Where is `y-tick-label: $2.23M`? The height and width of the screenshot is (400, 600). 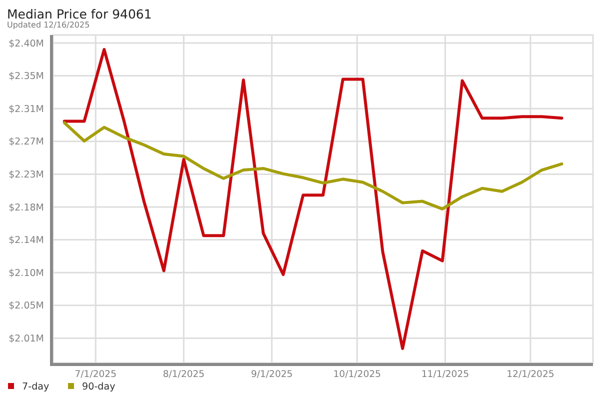 y-tick-label: $2.23M is located at coordinates (26, 175).